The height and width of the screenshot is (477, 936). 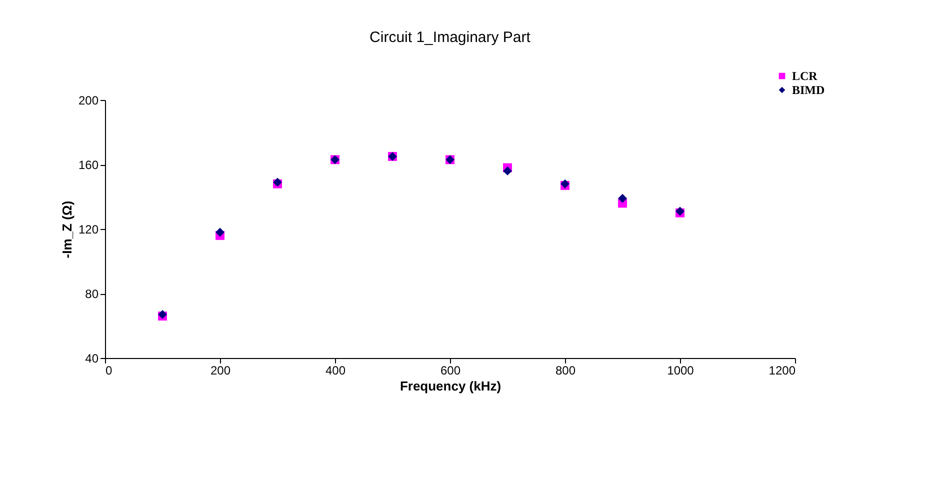 I want to click on x-tick-label: 200, so click(x=220, y=371).